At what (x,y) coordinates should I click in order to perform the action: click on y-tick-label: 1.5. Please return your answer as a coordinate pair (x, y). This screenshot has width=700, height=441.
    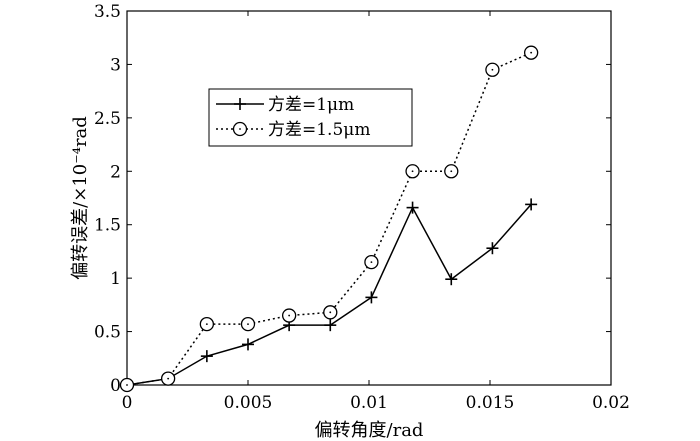
    Looking at the image, I should click on (107, 226).